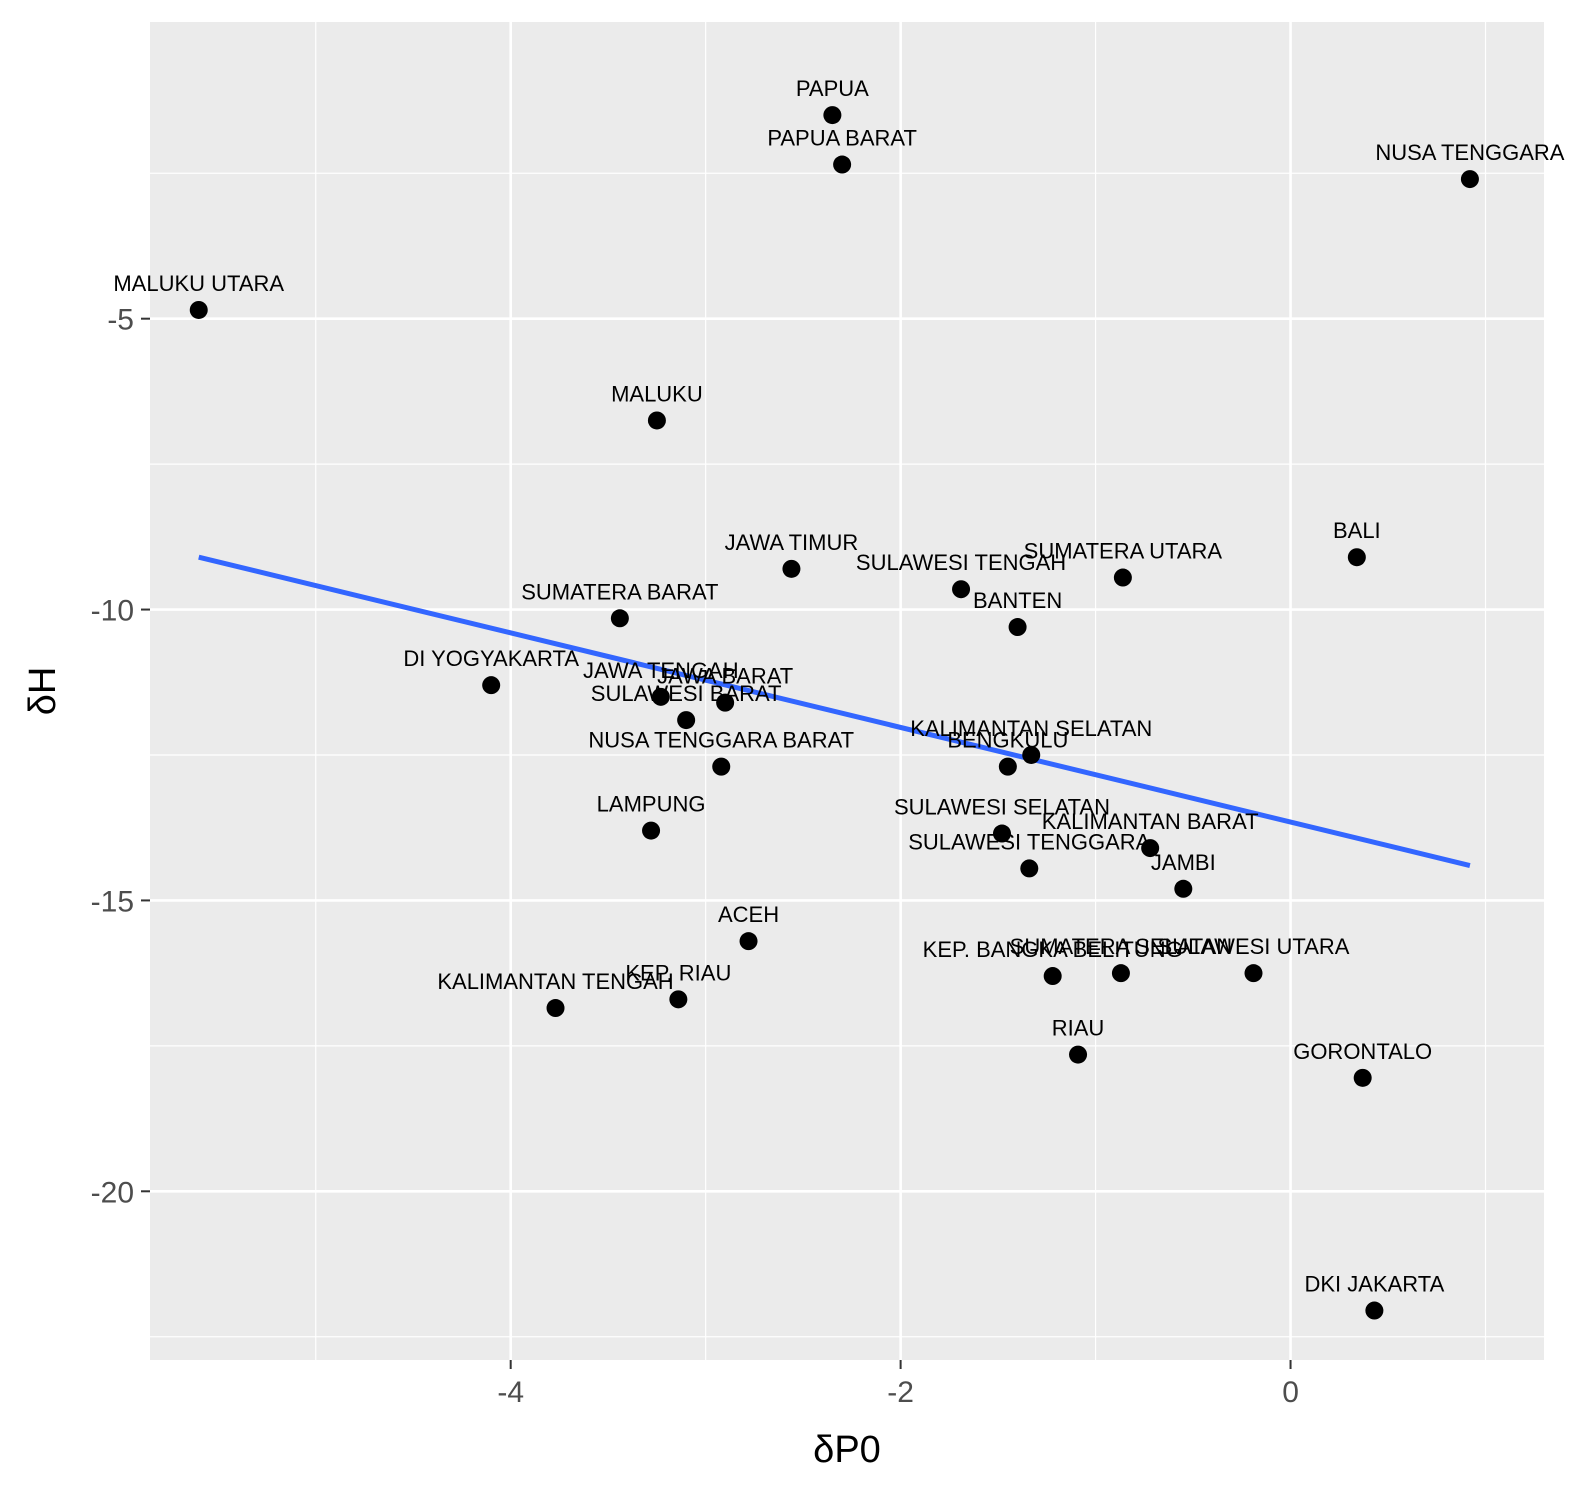 The width and height of the screenshot is (1578, 1503). Describe the element at coordinates (1078, 1028) in the screenshot. I see `point-label: RIAU` at that location.